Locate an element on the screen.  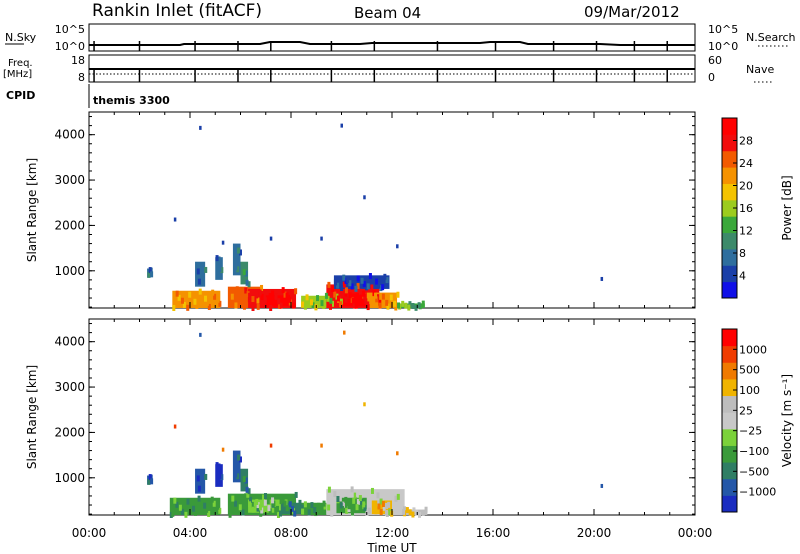
power-echo-point is located at coordinates (397, 246).